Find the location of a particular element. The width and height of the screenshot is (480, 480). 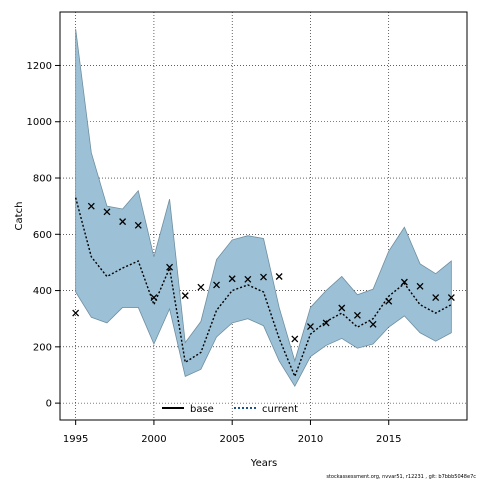

y-tick-label: 0 is located at coordinates (49, 404).